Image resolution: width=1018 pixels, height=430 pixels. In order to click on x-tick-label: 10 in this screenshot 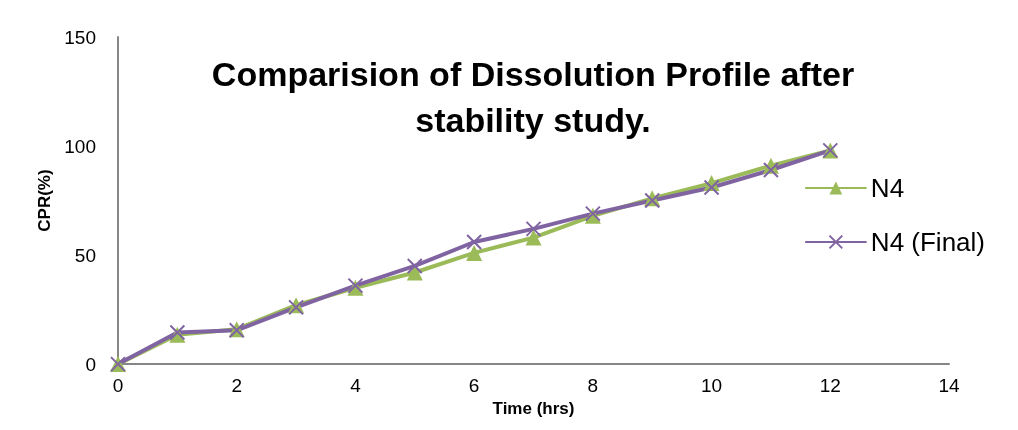, I will do `click(712, 386)`.